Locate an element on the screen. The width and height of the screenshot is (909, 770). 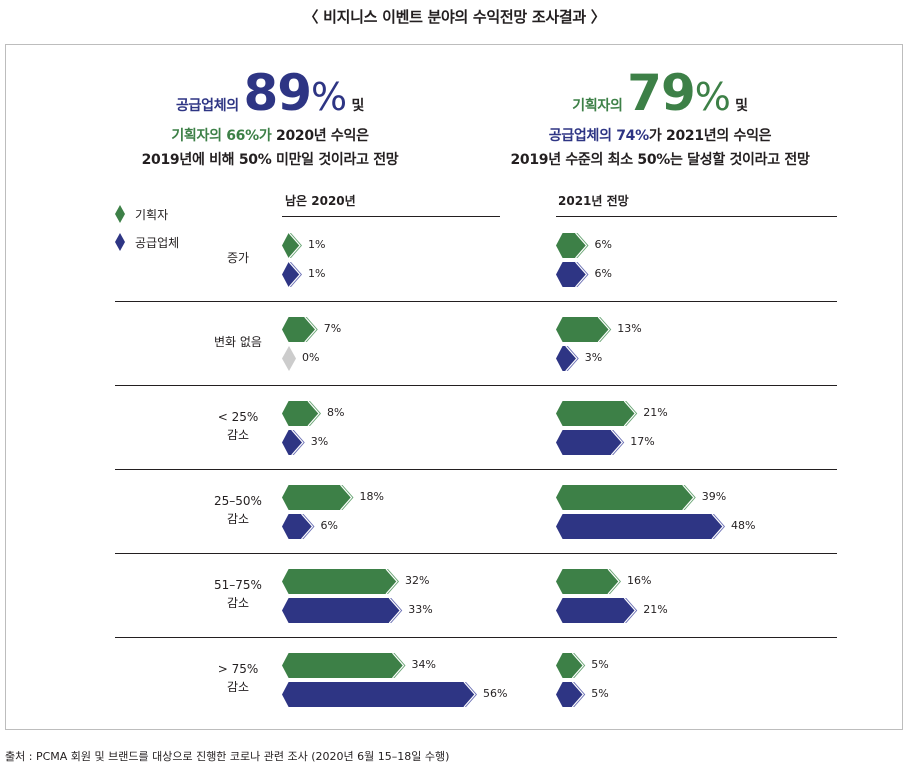
headline-left-percent: % is located at coordinates (329, 97).